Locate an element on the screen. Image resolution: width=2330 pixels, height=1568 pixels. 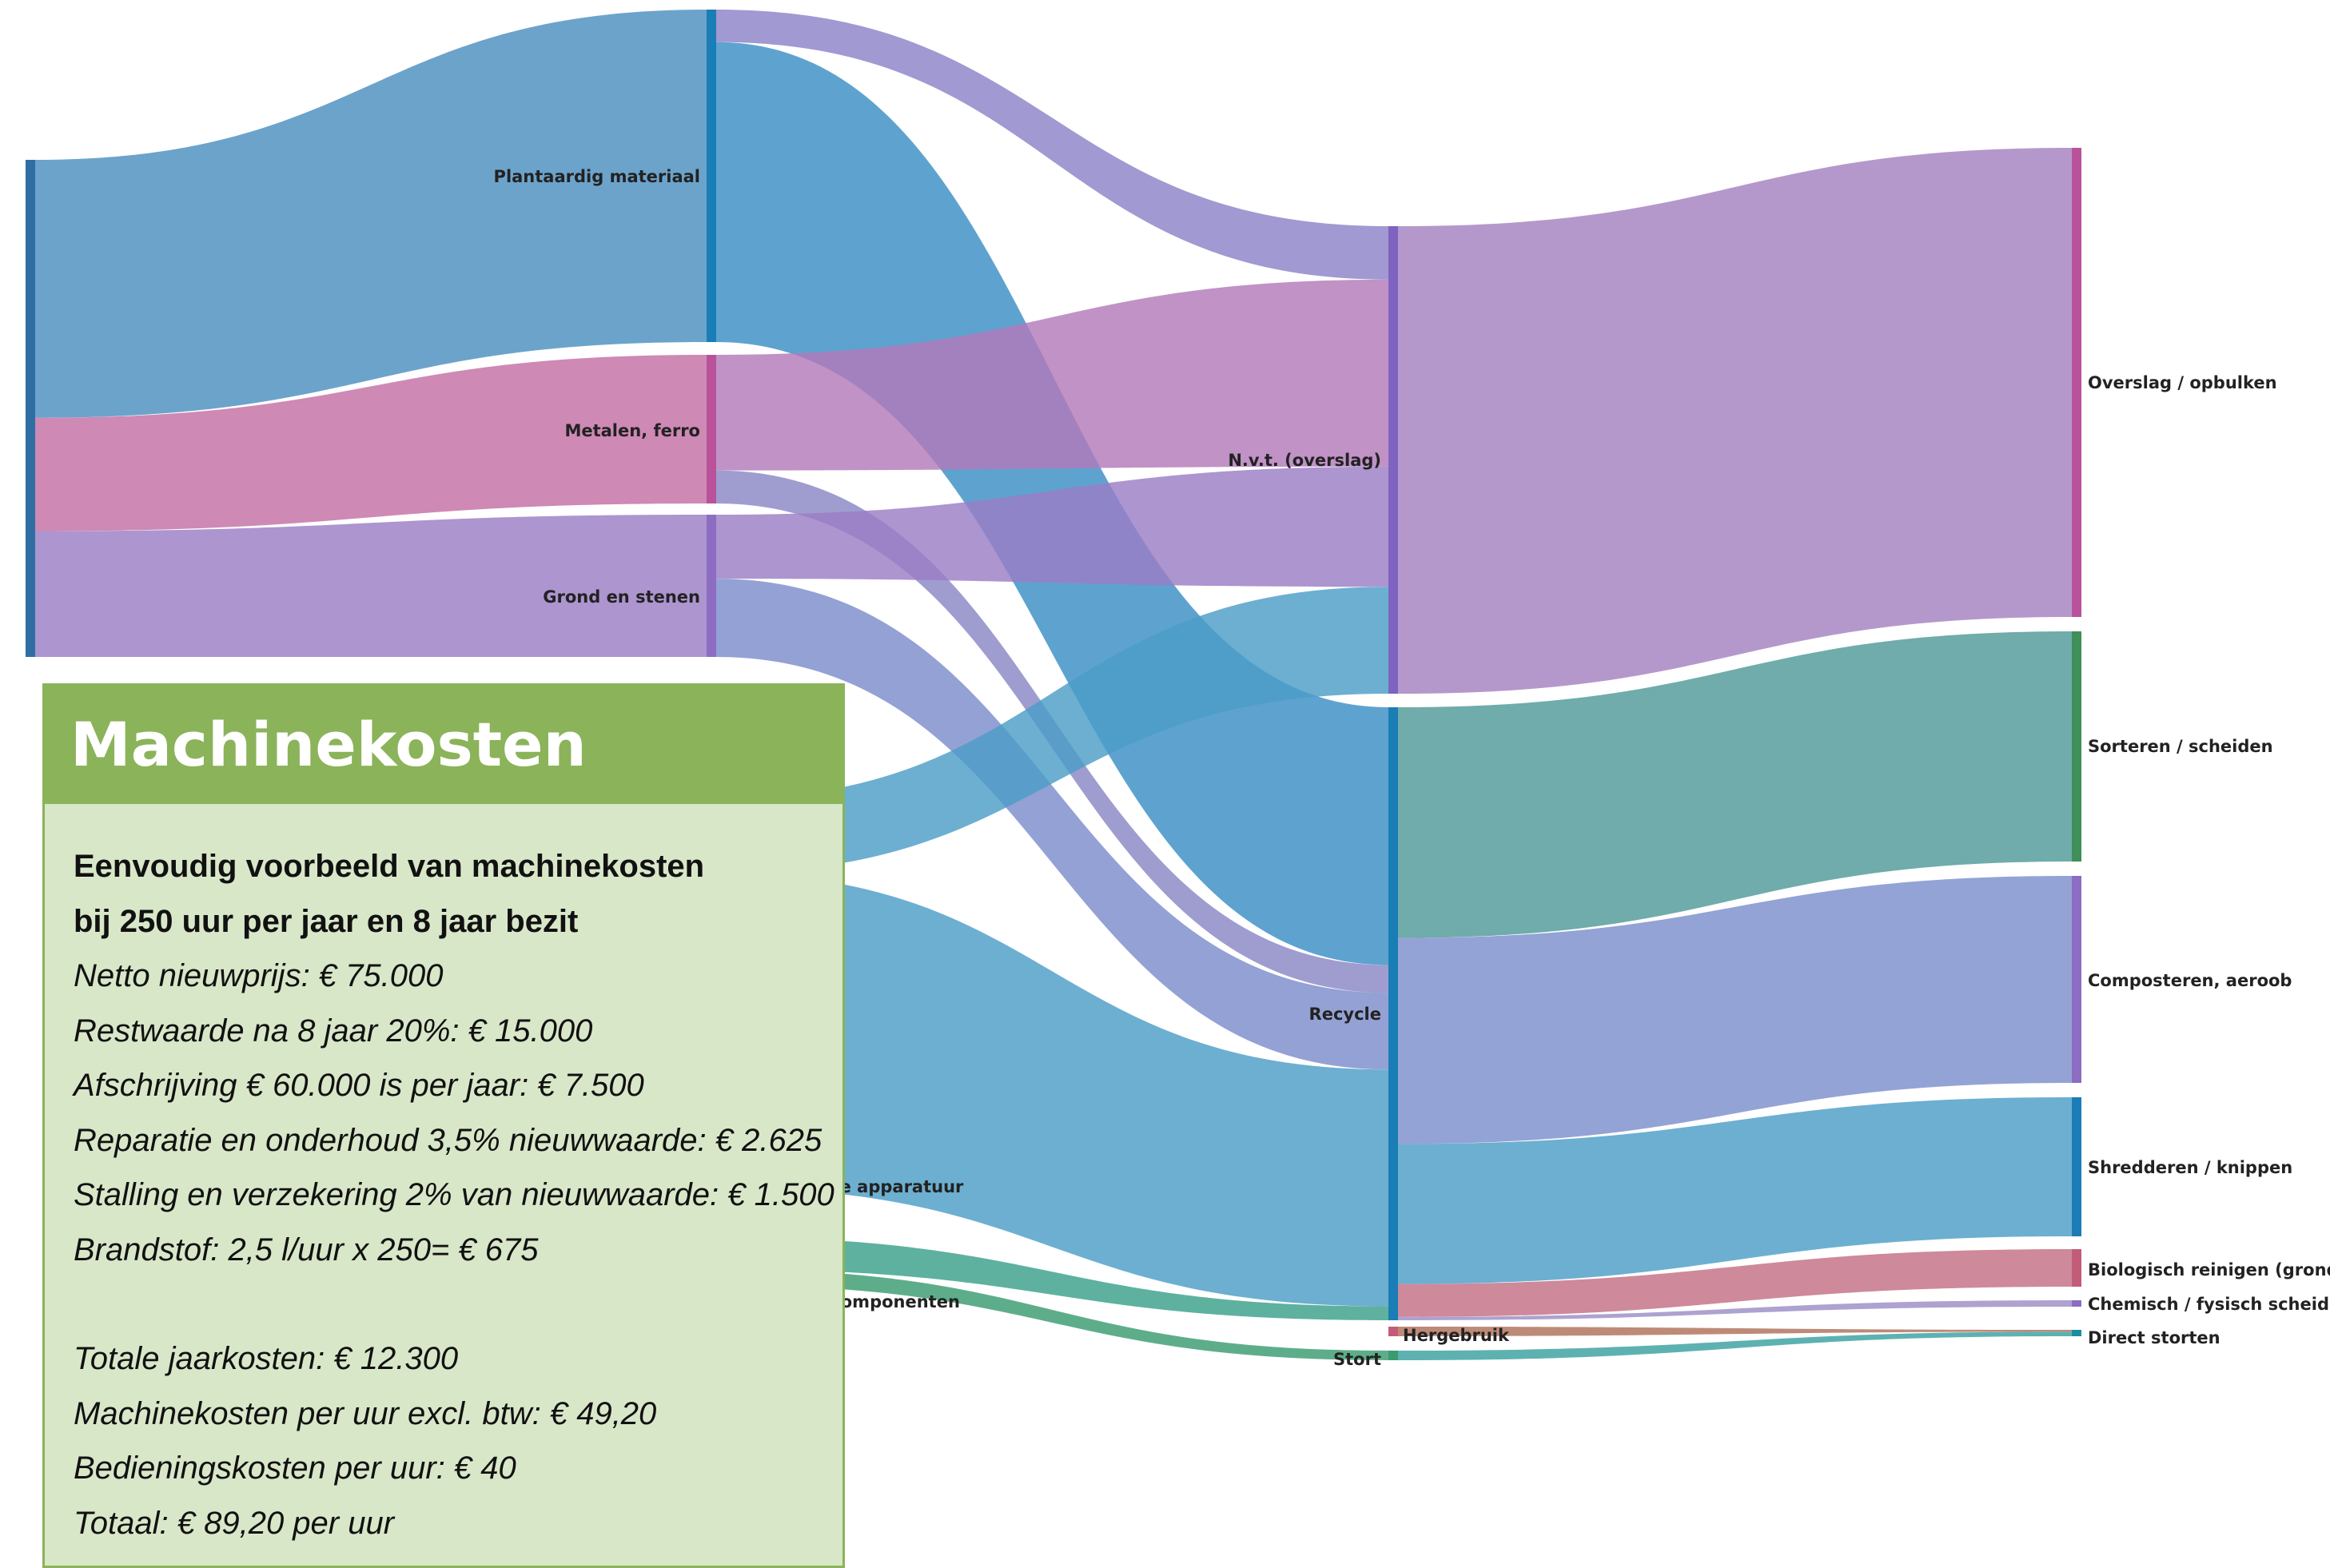
sankey-node-metal is located at coordinates (712, 429).